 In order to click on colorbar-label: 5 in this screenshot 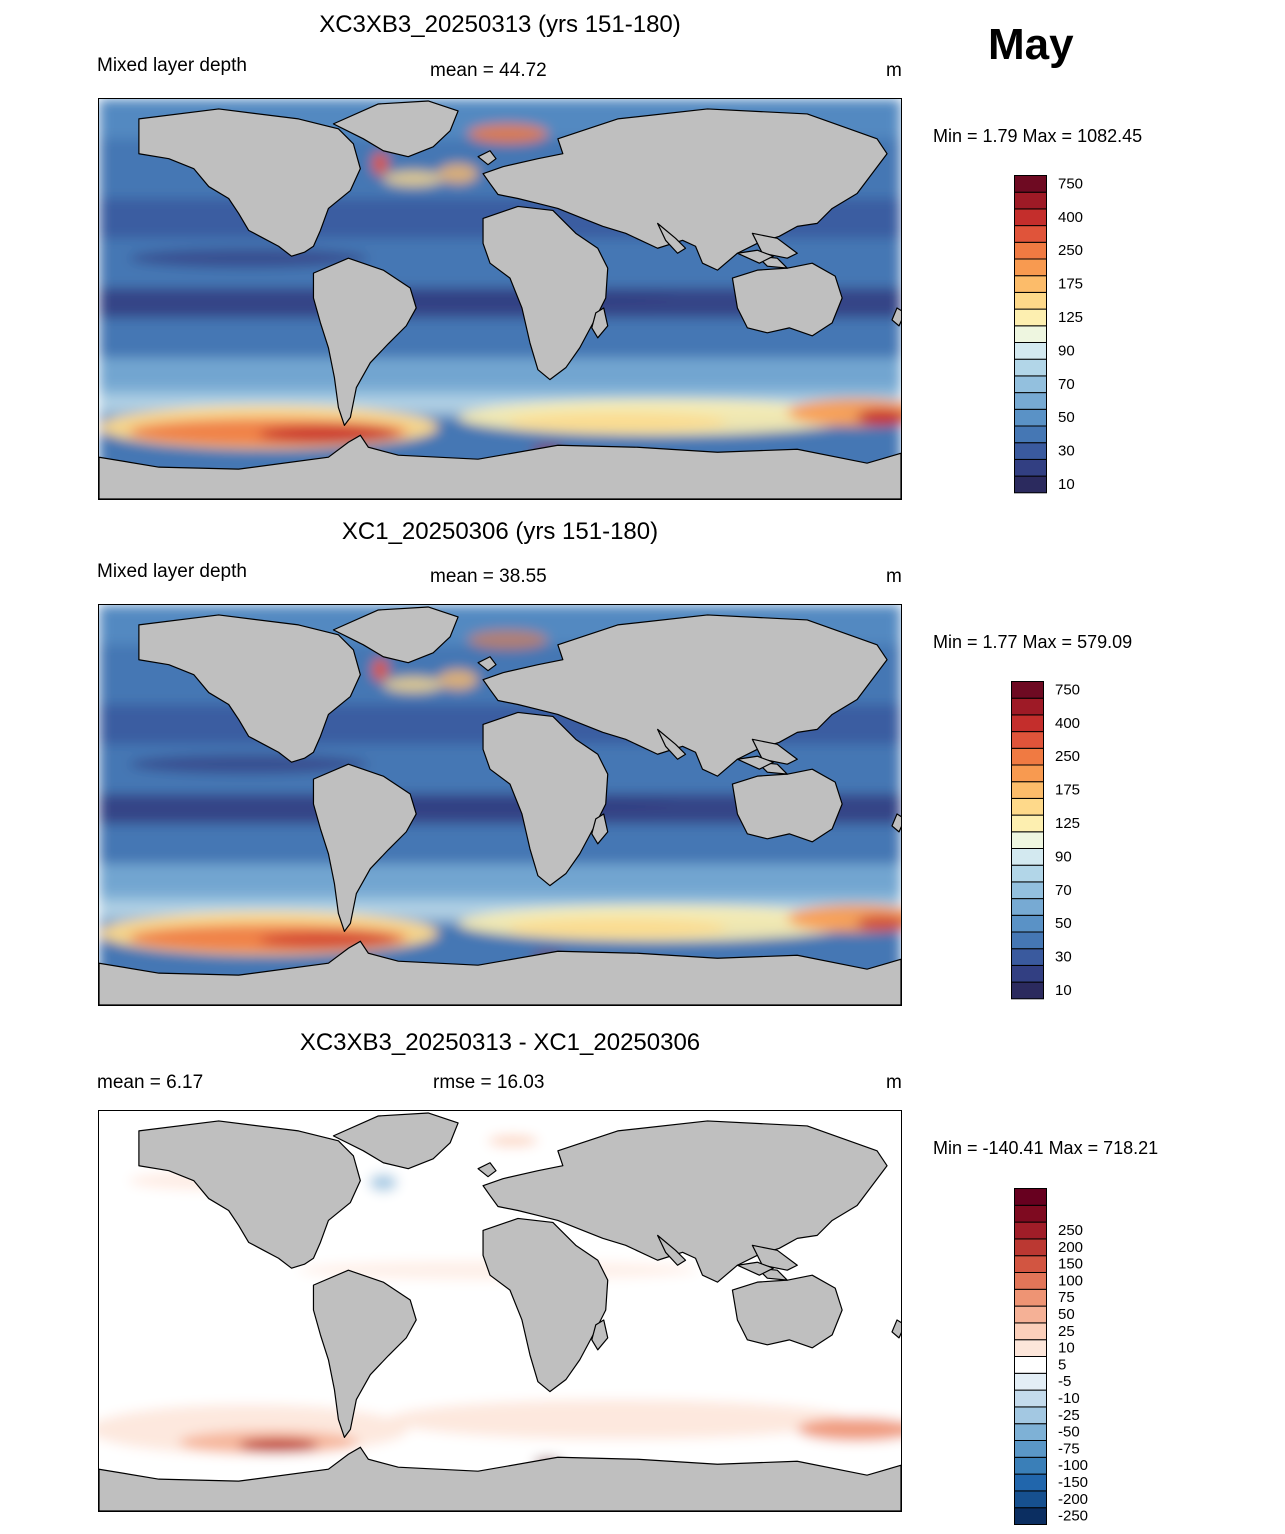, I will do `click(1062, 1364)`.